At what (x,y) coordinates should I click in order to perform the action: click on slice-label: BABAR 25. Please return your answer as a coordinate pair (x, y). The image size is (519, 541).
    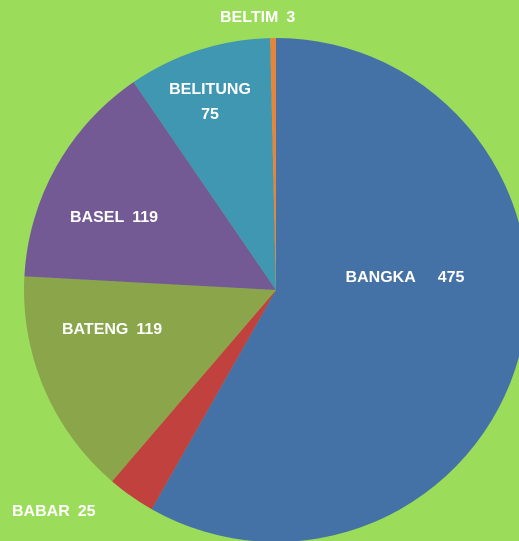
    Looking at the image, I should click on (54, 511).